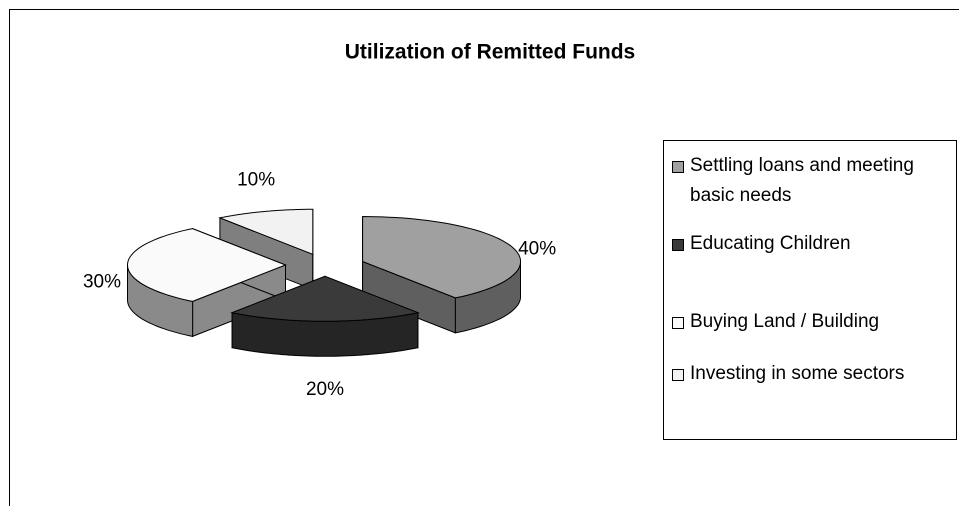  What do you see at coordinates (802, 180) in the screenshot?
I see `legend-label: Settling loans and meeting basic needs` at bounding box center [802, 180].